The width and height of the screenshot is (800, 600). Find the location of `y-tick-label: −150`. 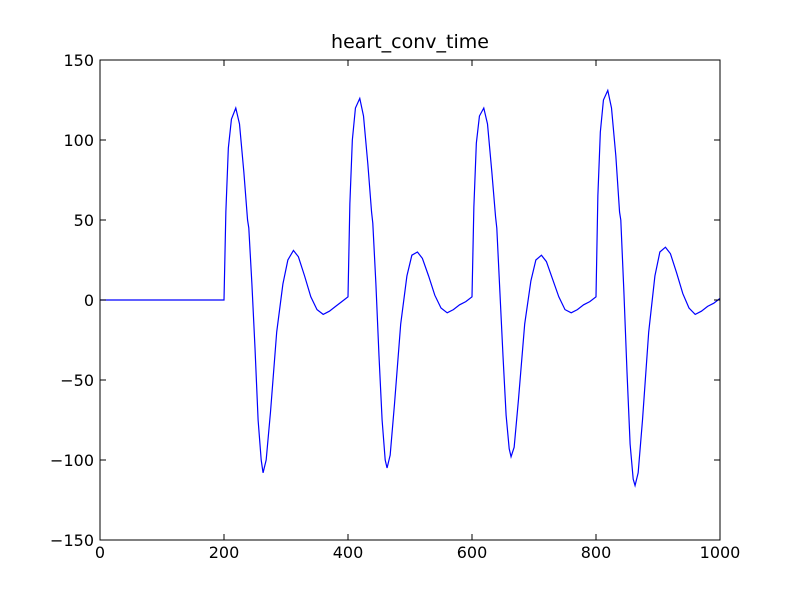

y-tick-label: −150 is located at coordinates (72, 540).